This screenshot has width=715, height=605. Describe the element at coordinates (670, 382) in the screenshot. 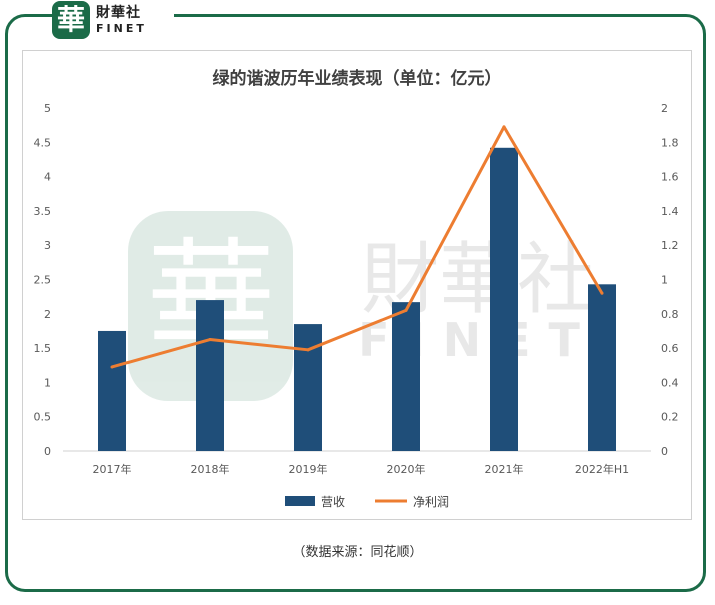

I see `y-right-tick-label: 0.4` at that location.